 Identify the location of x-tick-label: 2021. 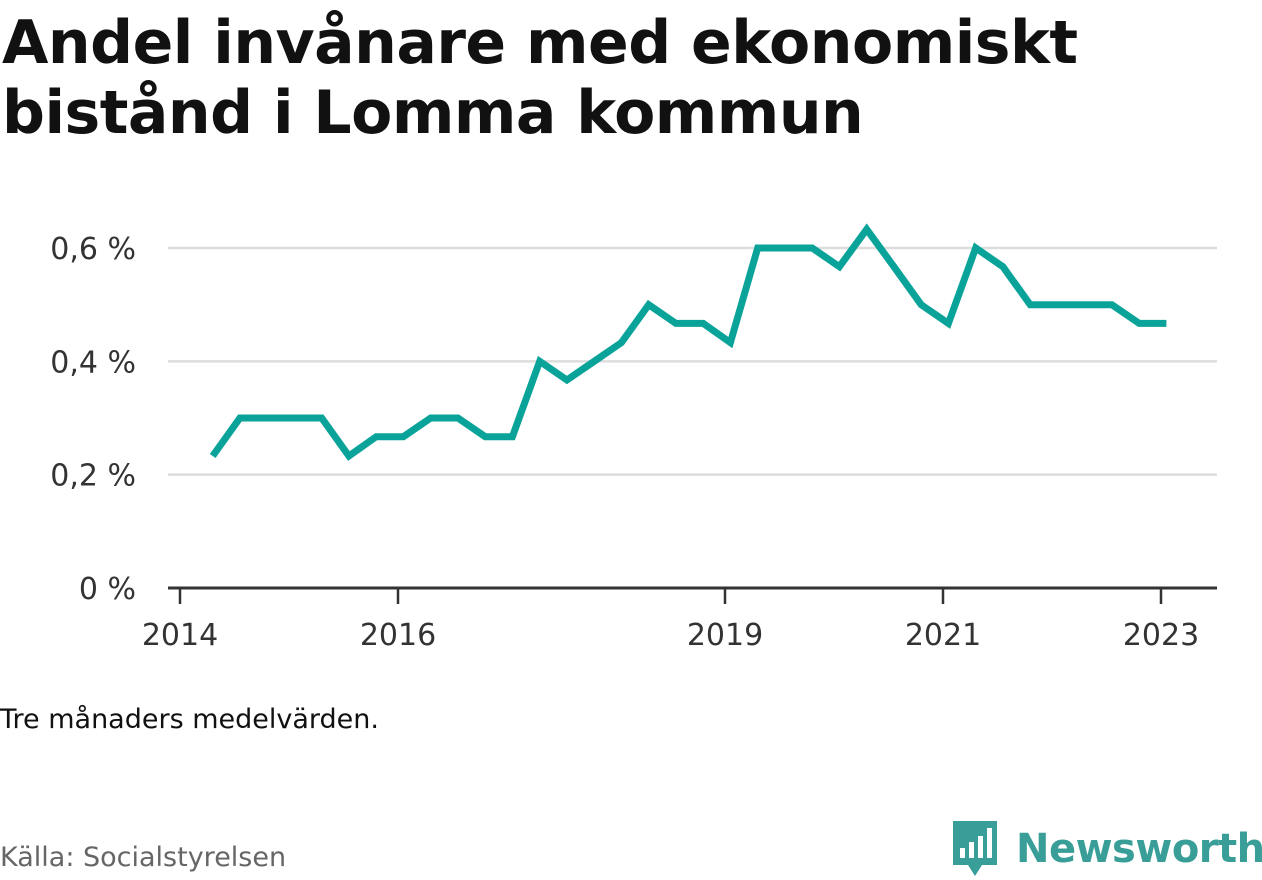
(943, 635).